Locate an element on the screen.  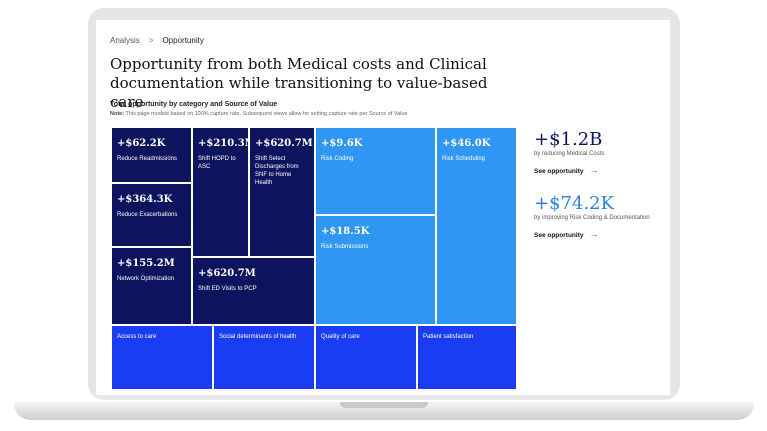
tile-reduce-exacerbations: +$364.3K Reduce Exacerbations is located at coordinates (151, 215).